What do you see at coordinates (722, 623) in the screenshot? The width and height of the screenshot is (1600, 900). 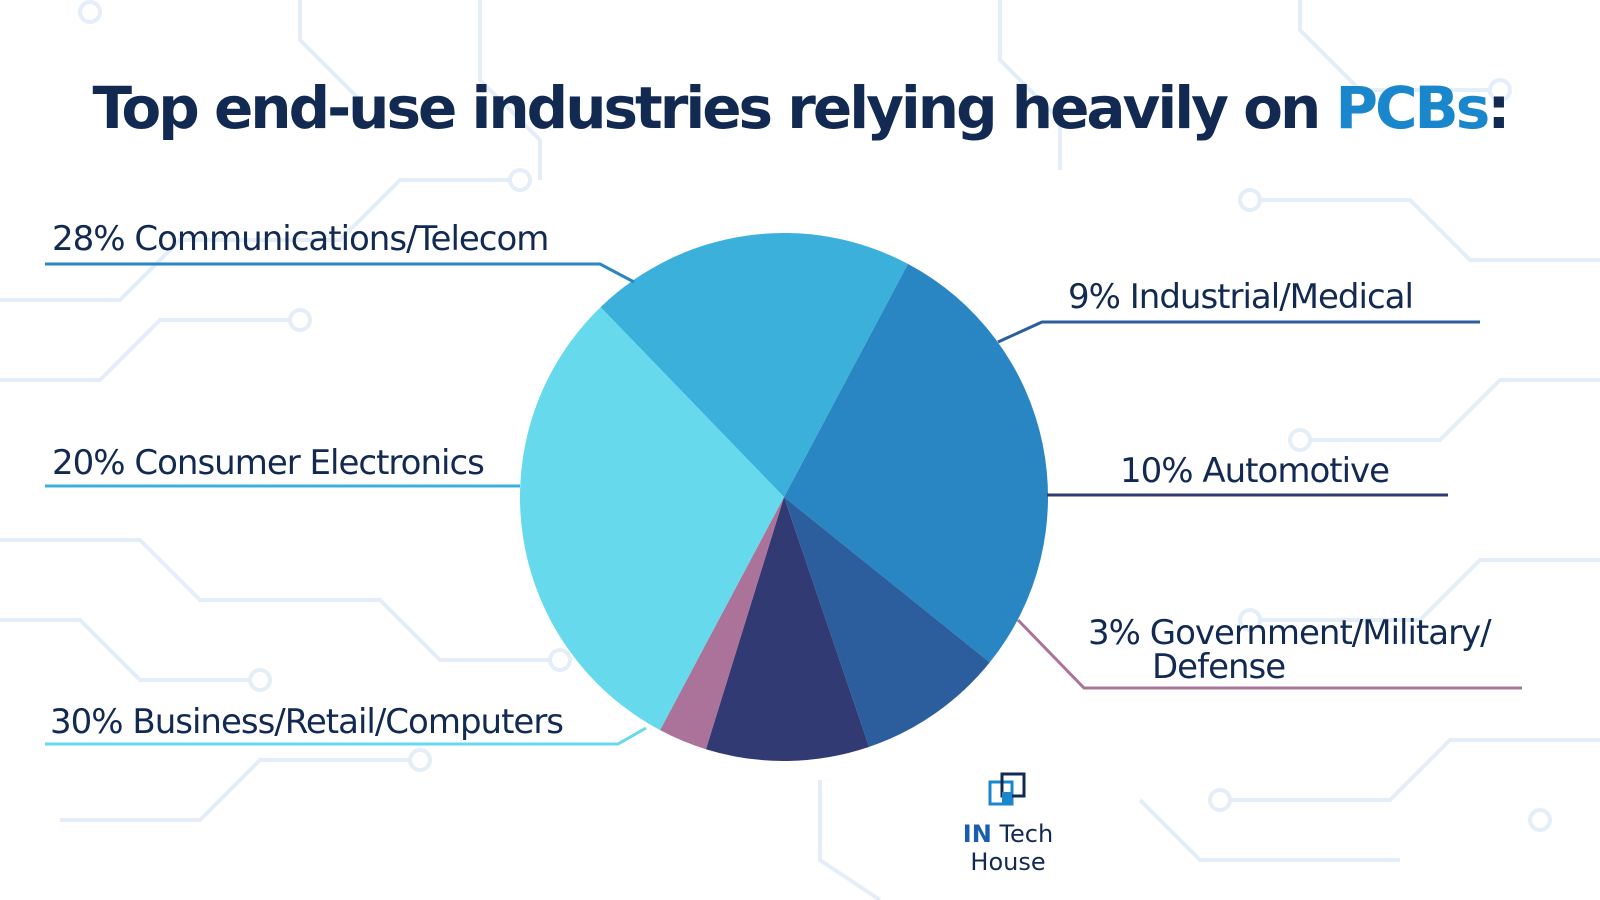 I see `pie-slice-government-military-defense` at bounding box center [722, 623].